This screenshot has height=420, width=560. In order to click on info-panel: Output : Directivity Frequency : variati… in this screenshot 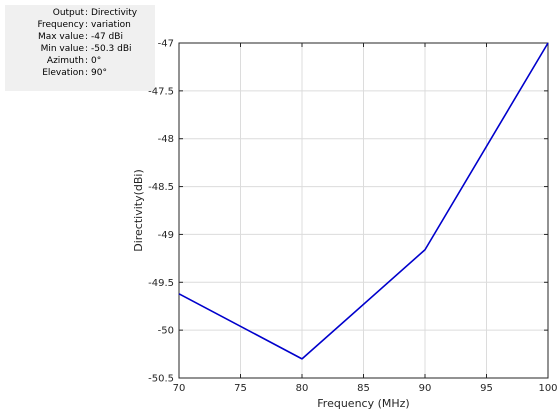, I will do `click(80, 48)`.